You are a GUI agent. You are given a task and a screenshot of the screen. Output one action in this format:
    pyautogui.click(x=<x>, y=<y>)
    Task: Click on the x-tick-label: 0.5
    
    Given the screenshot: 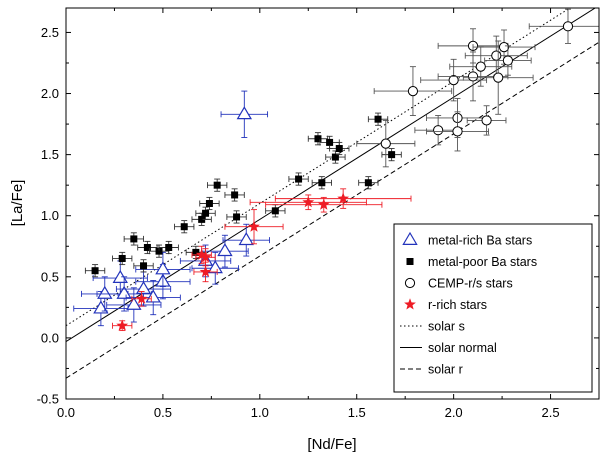 What is the action you would take?
    pyautogui.click(x=163, y=412)
    